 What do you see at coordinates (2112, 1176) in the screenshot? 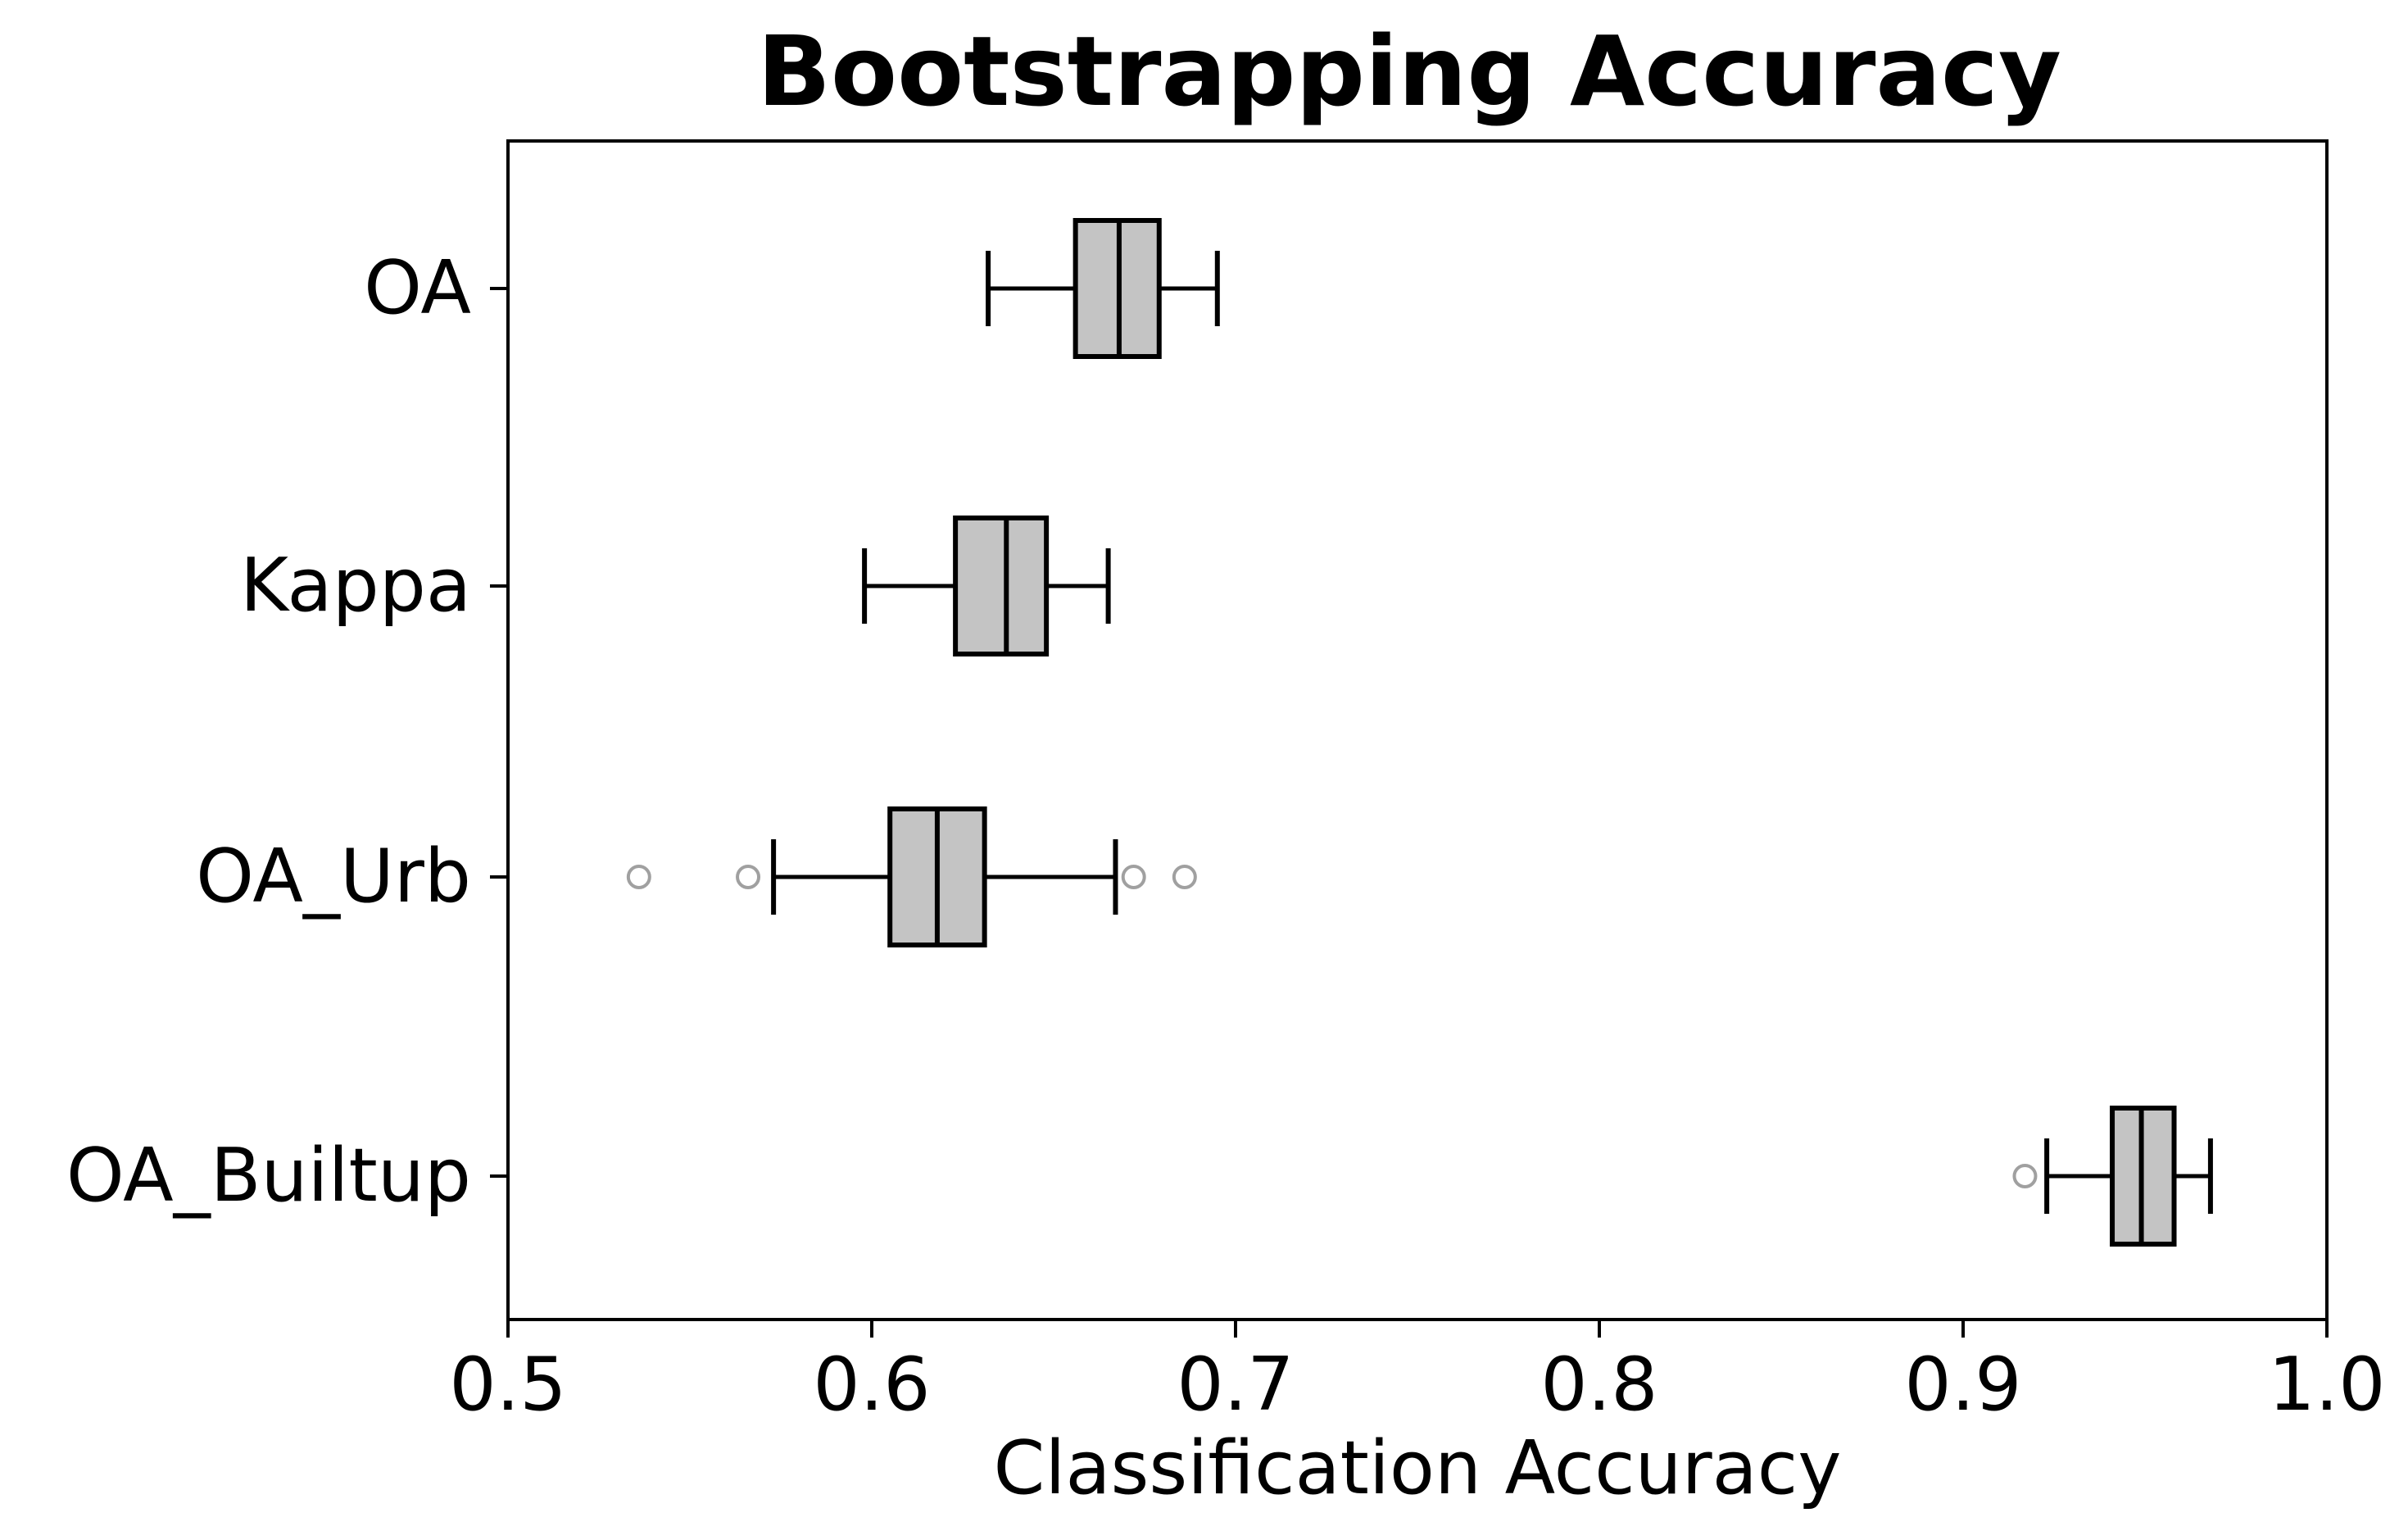
I see `box-oa-builtup` at bounding box center [2112, 1176].